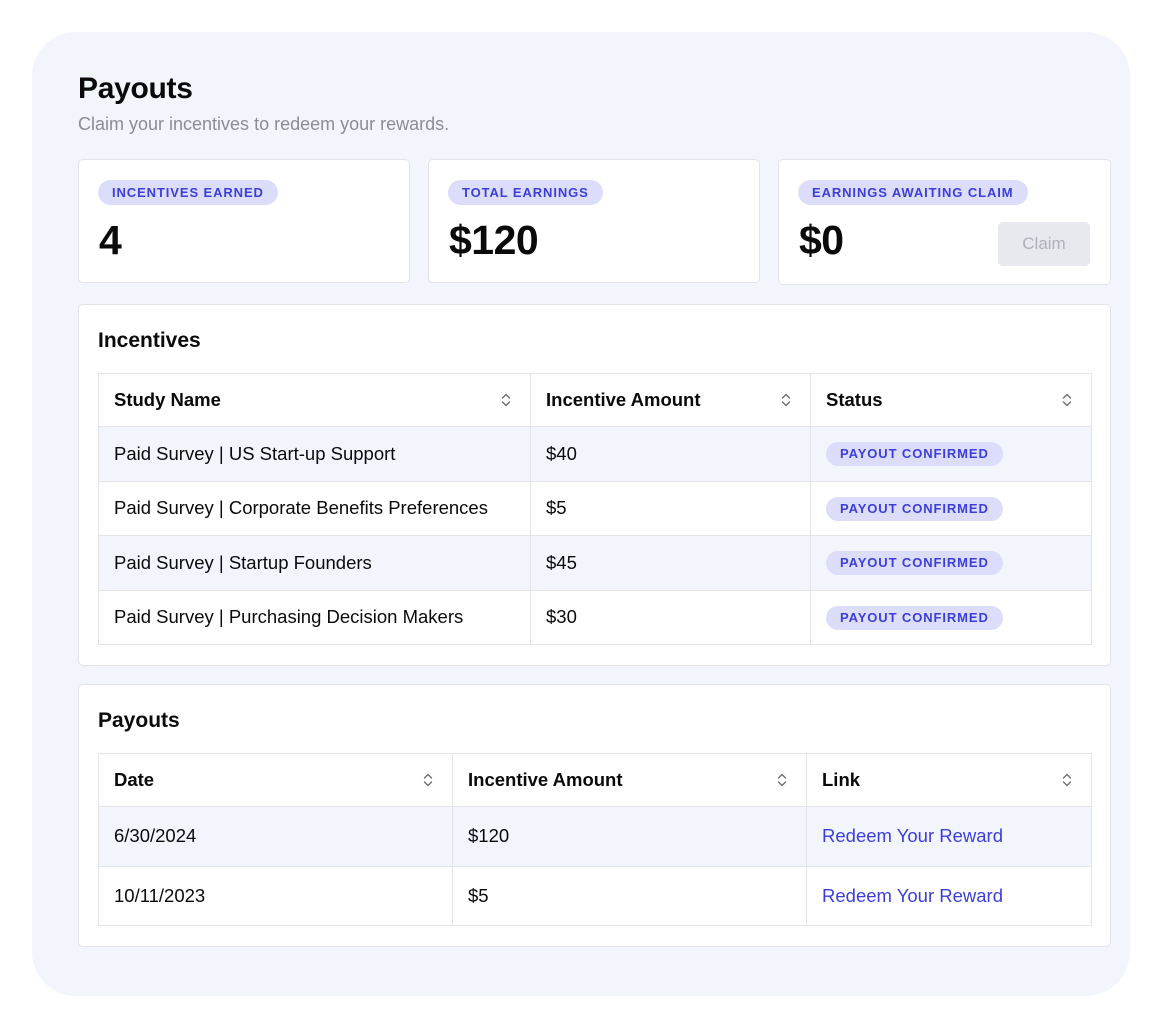  I want to click on stat-label: TOTAL EARNINGS, so click(525, 192).